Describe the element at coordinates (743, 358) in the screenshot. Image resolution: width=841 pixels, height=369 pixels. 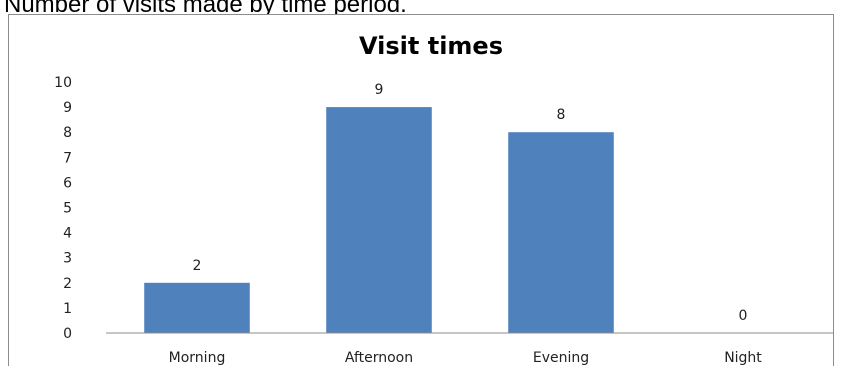
I see `x-tick-label-night: Night` at that location.